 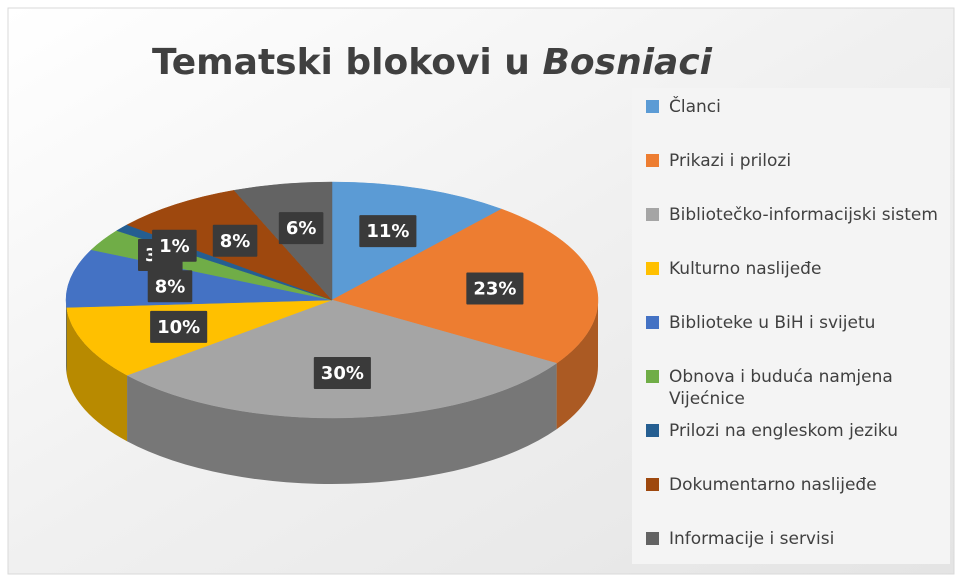 I want to click on data-label: 6%, so click(x=301, y=228).